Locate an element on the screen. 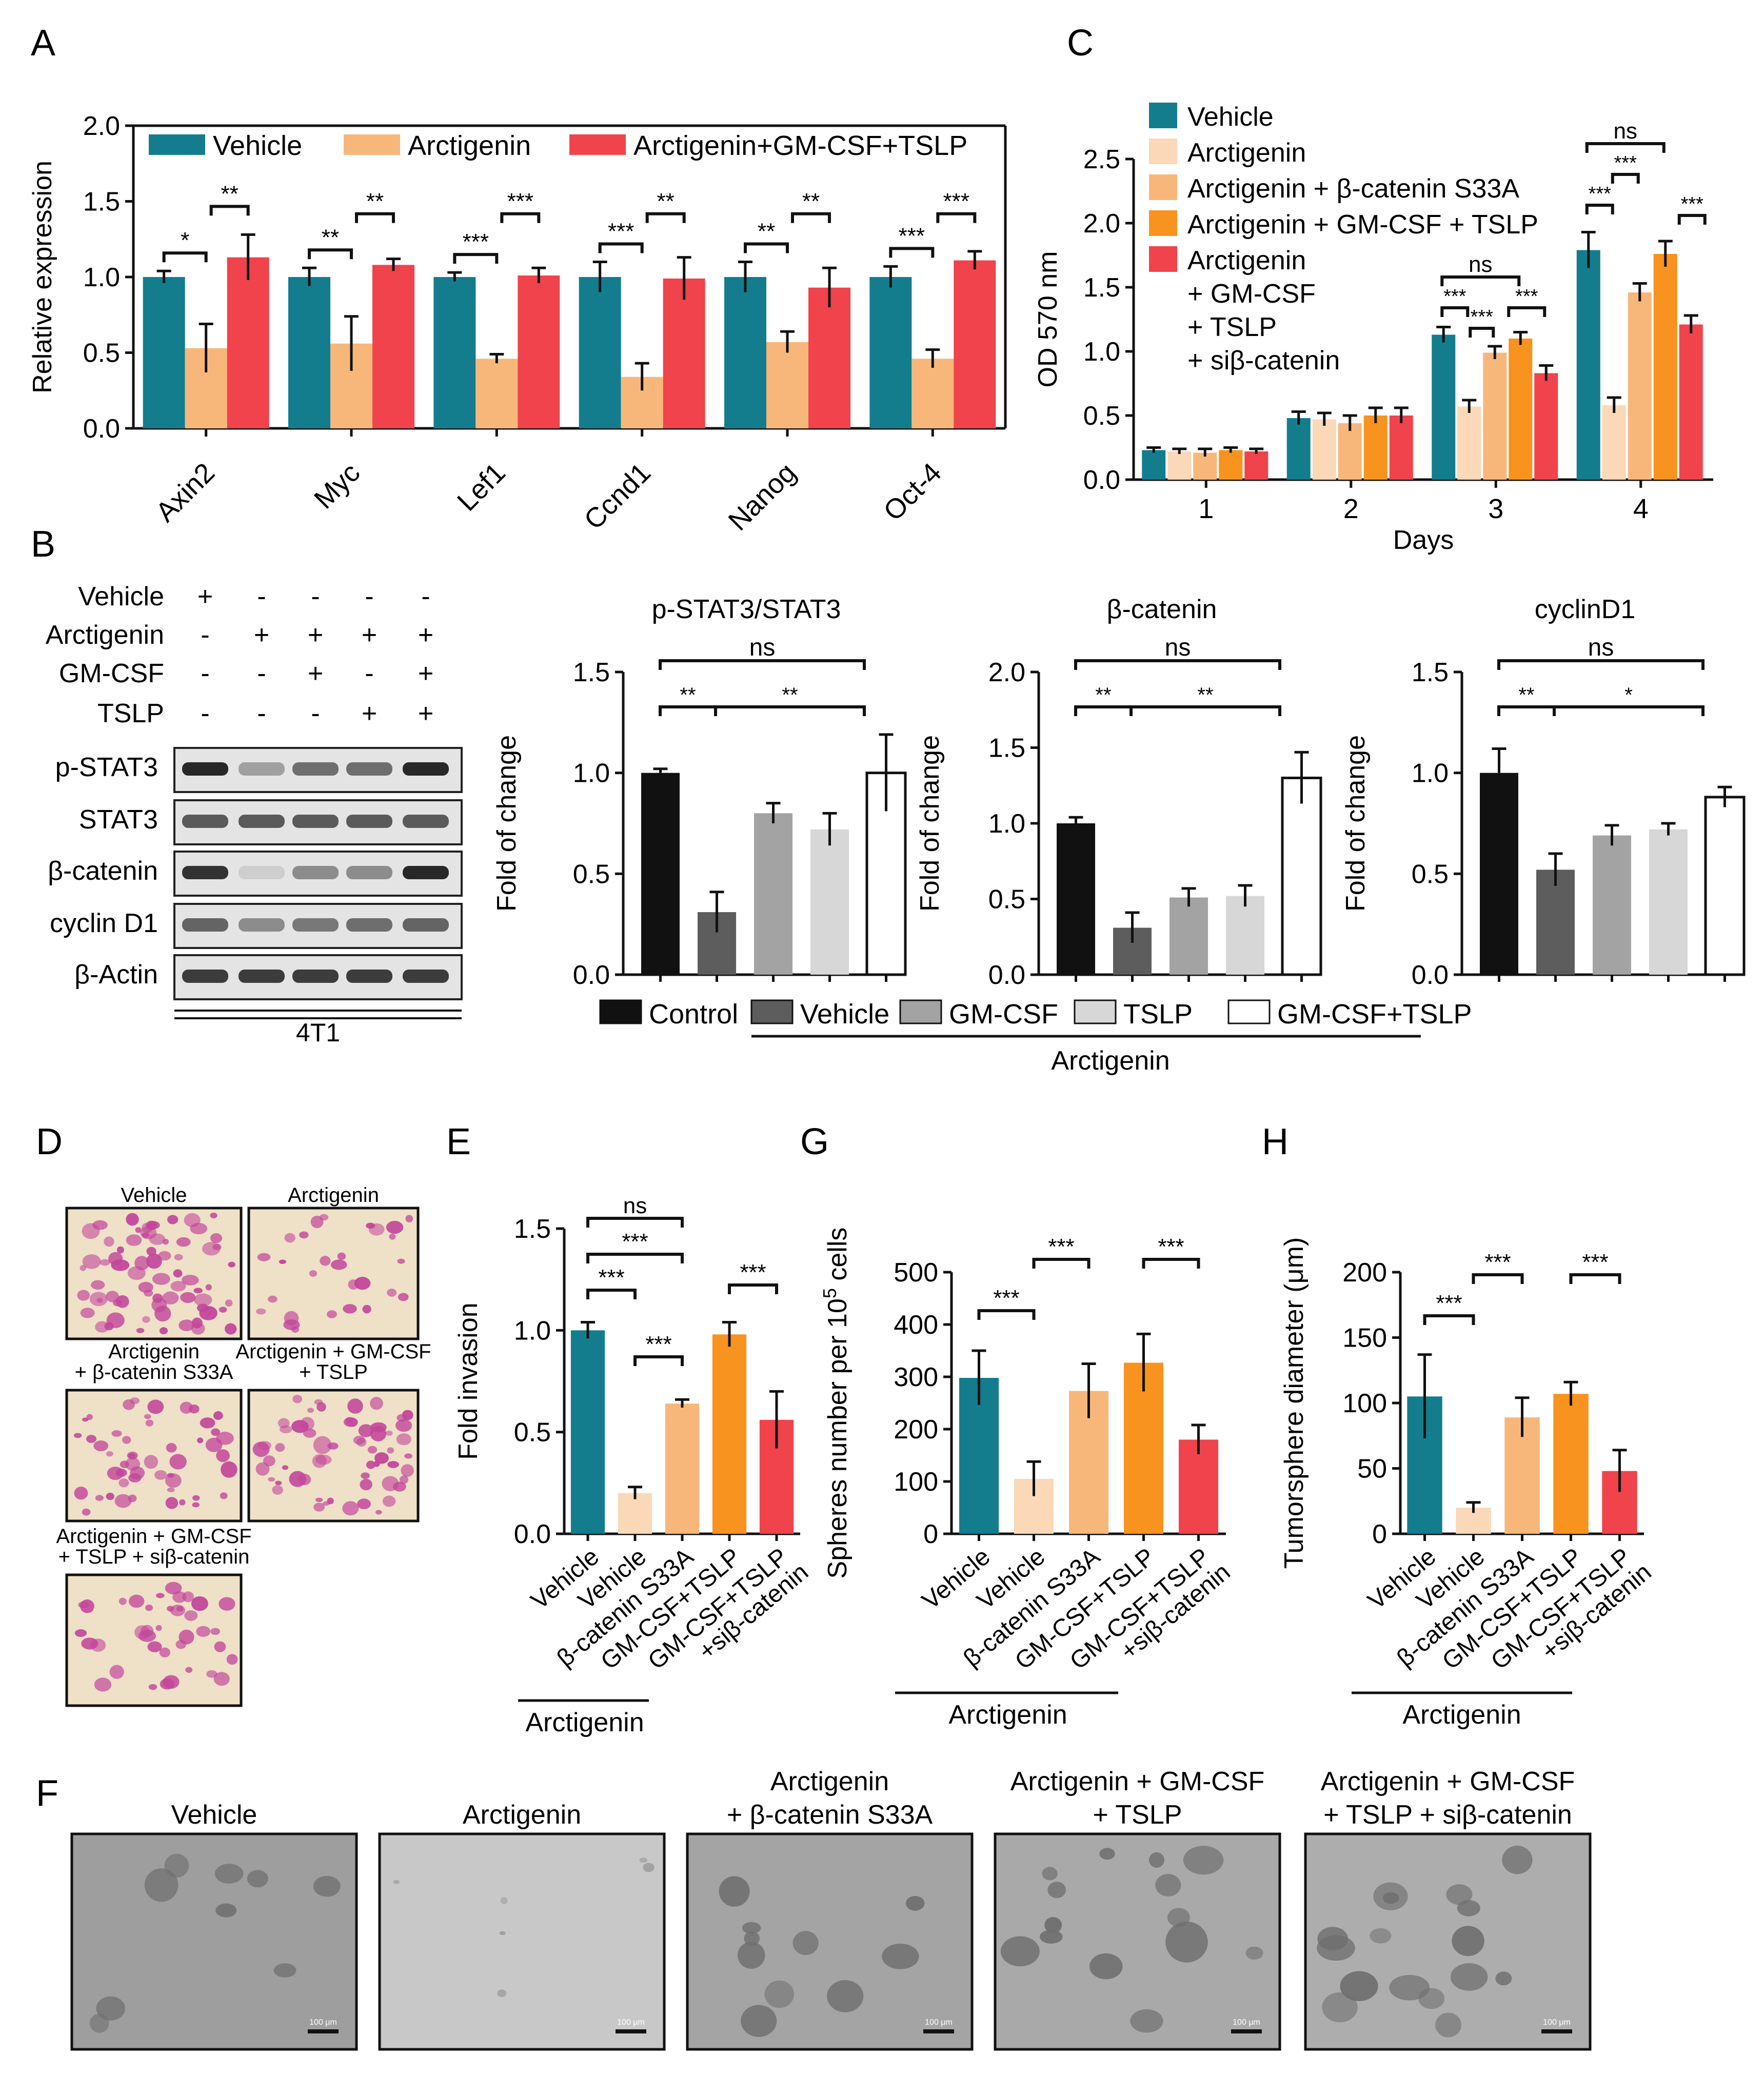 This screenshot has width=1764, height=2075. sphere-image is located at coordinates (830, 1941).